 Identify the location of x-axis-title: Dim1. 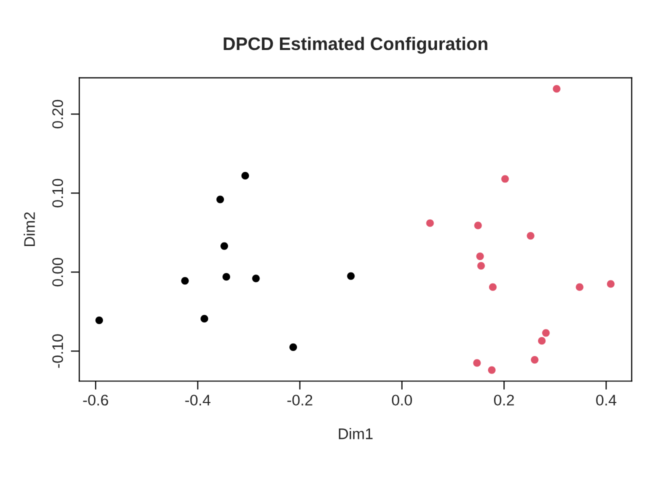
(355, 434).